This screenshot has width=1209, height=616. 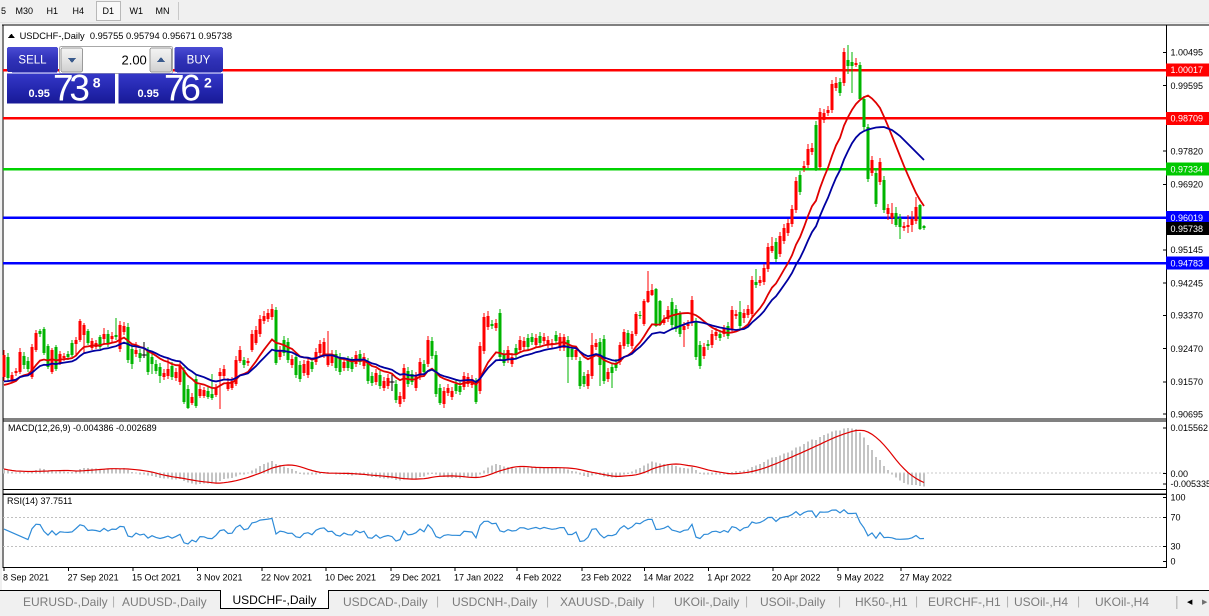 I want to click on svg-text: RSI(14) 37.7511, so click(x=39, y=501).